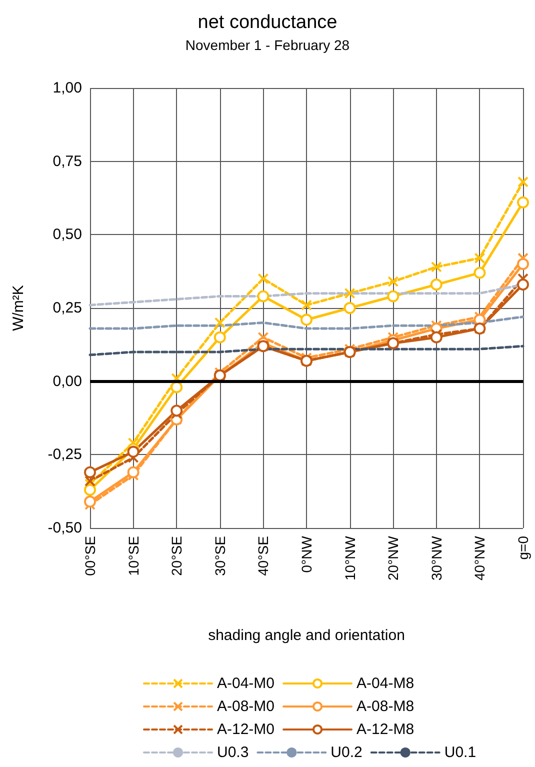 The width and height of the screenshot is (535, 767). Describe the element at coordinates (263, 556) in the screenshot. I see `x-tick-label: 40°SE` at that location.